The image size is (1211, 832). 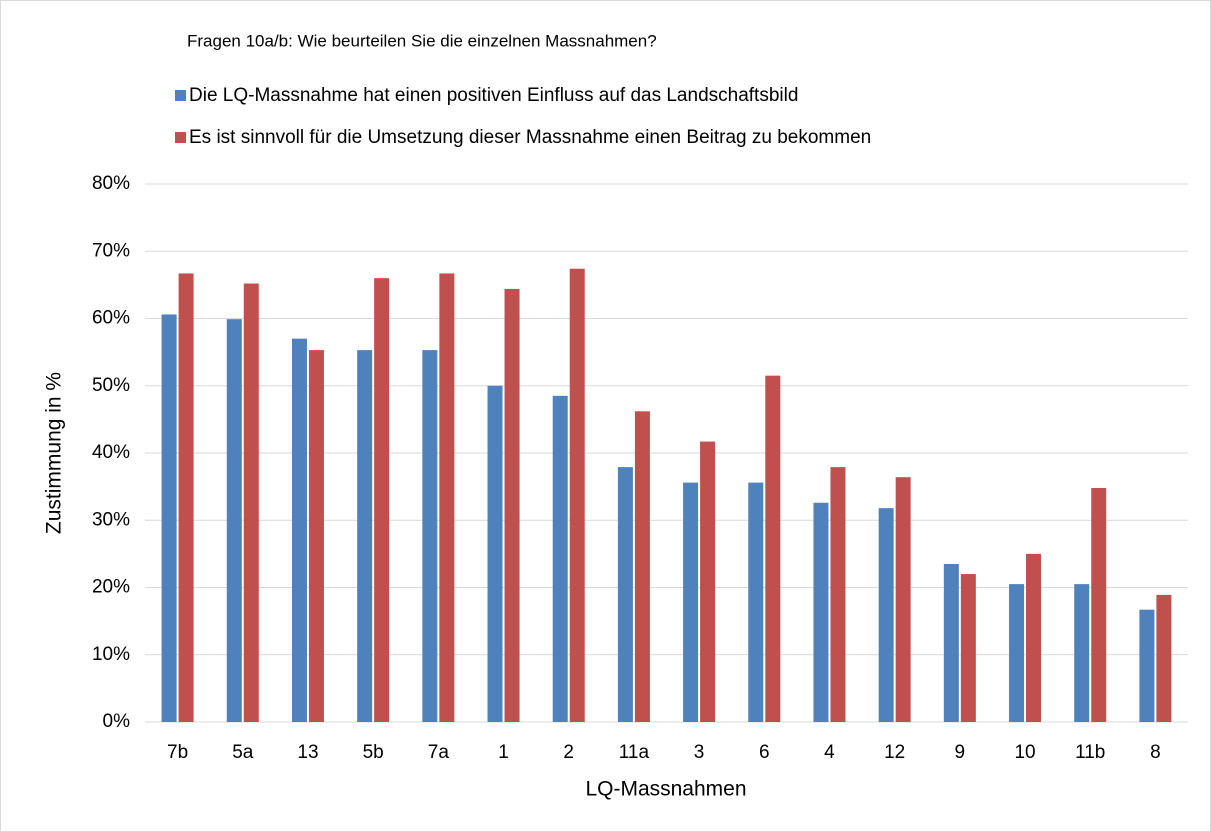 I want to click on x-tick-label: 9, so click(x=960, y=752).